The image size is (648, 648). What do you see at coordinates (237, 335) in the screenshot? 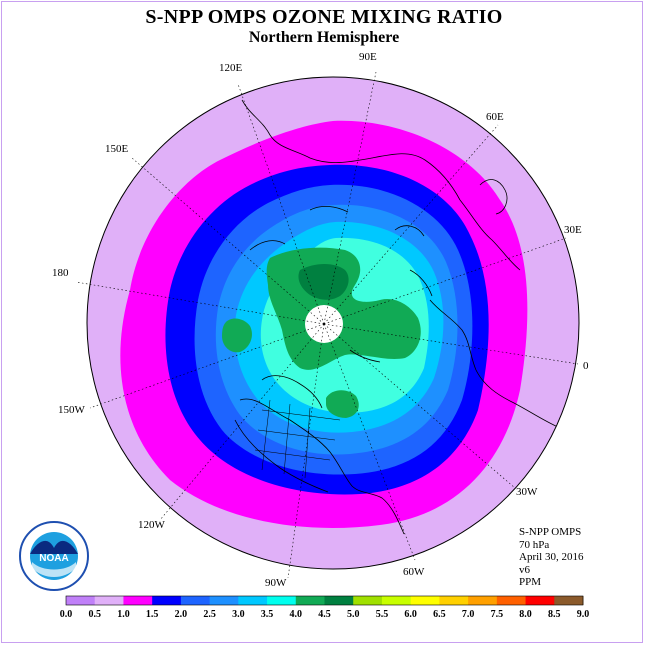
I see `contour-4.0-west` at bounding box center [237, 335].